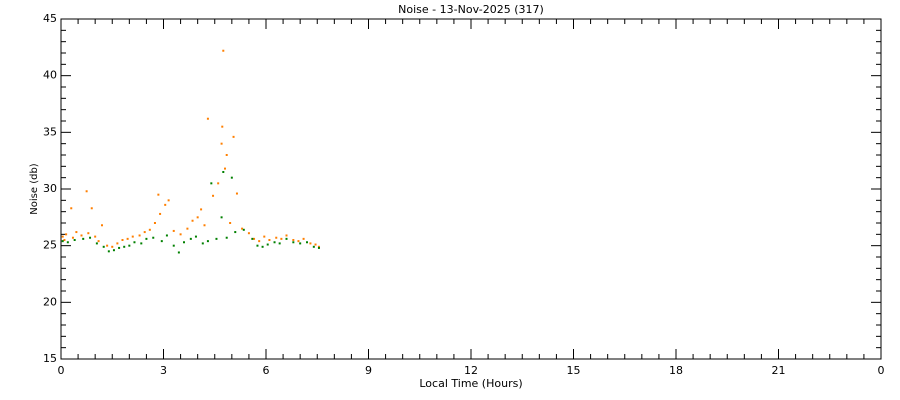  I want to click on y-tick-label: 40, so click(50, 75).